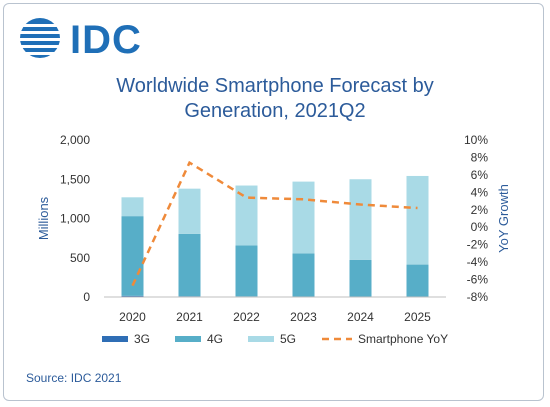 This screenshot has width=550, height=407. I want to click on legend-swatch-4g, so click(188, 339).